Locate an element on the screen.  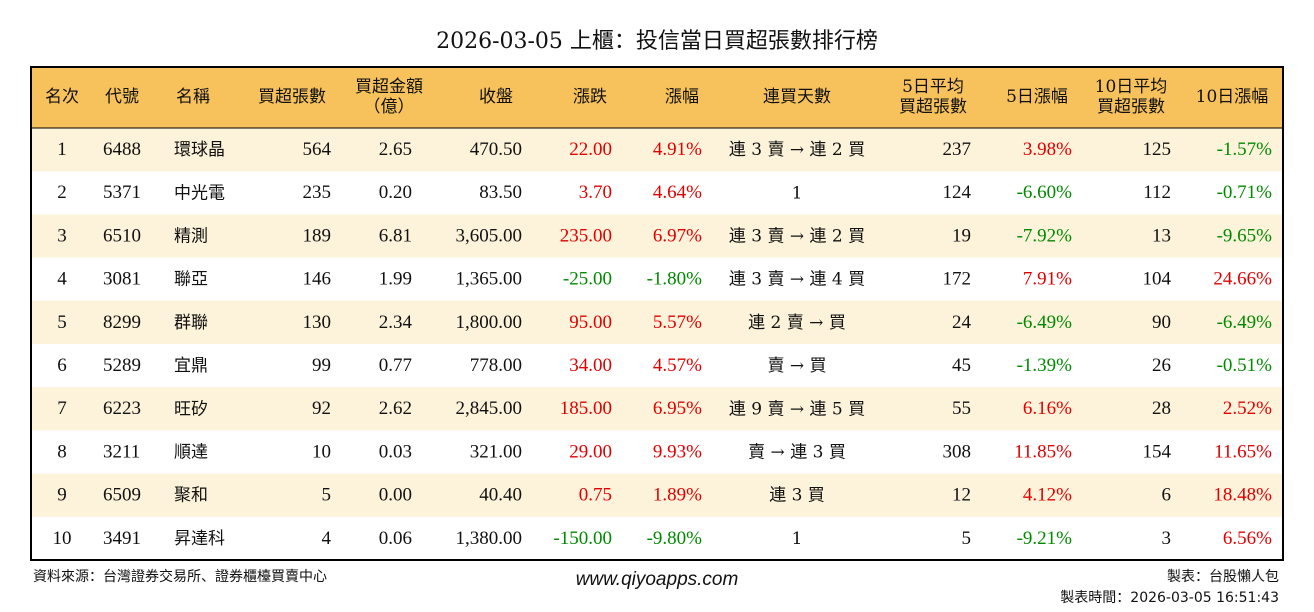
cell: 2.52% is located at coordinates (1247, 408).